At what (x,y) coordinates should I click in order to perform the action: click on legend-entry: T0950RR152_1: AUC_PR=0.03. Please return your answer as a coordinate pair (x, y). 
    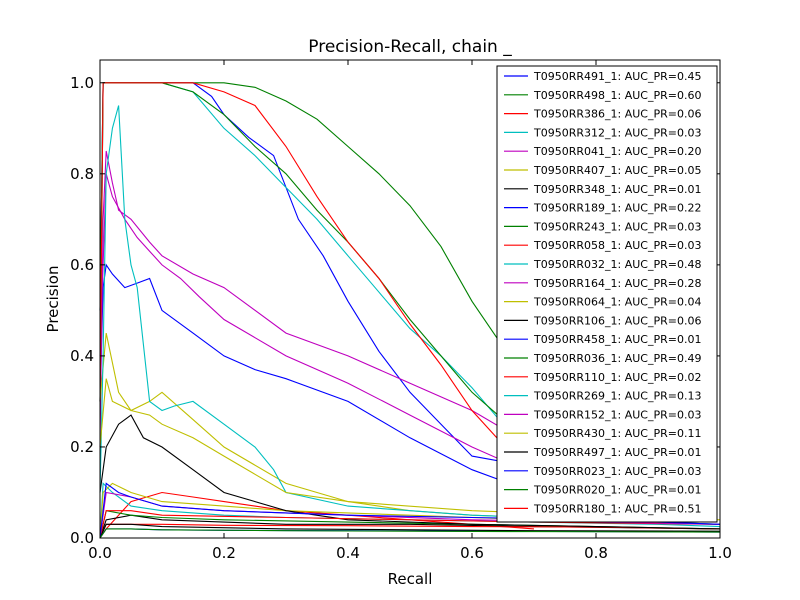
    Looking at the image, I should click on (617, 414).